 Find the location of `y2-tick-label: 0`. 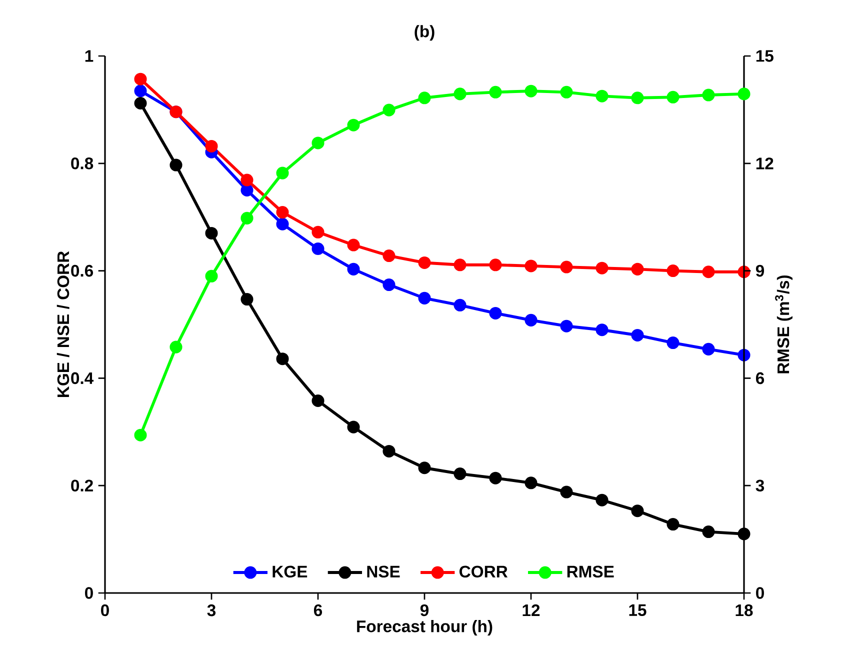

y2-tick-label: 0 is located at coordinates (760, 593).